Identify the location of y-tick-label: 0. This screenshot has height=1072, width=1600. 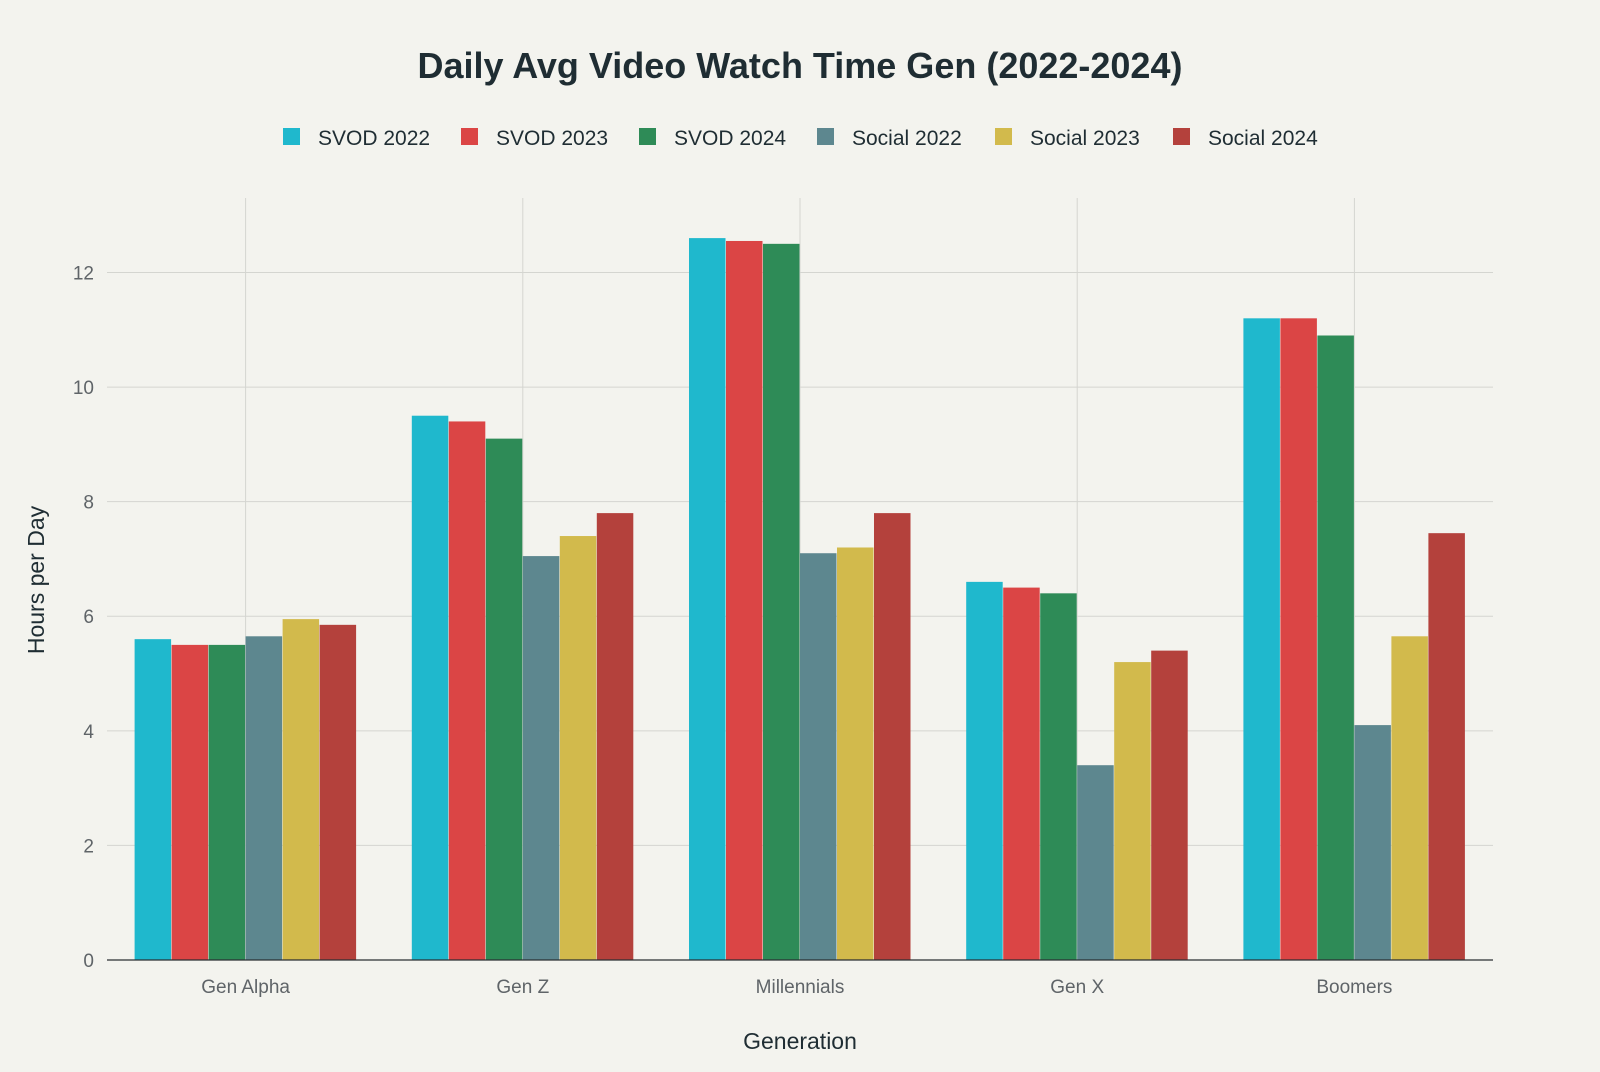
(88, 961).